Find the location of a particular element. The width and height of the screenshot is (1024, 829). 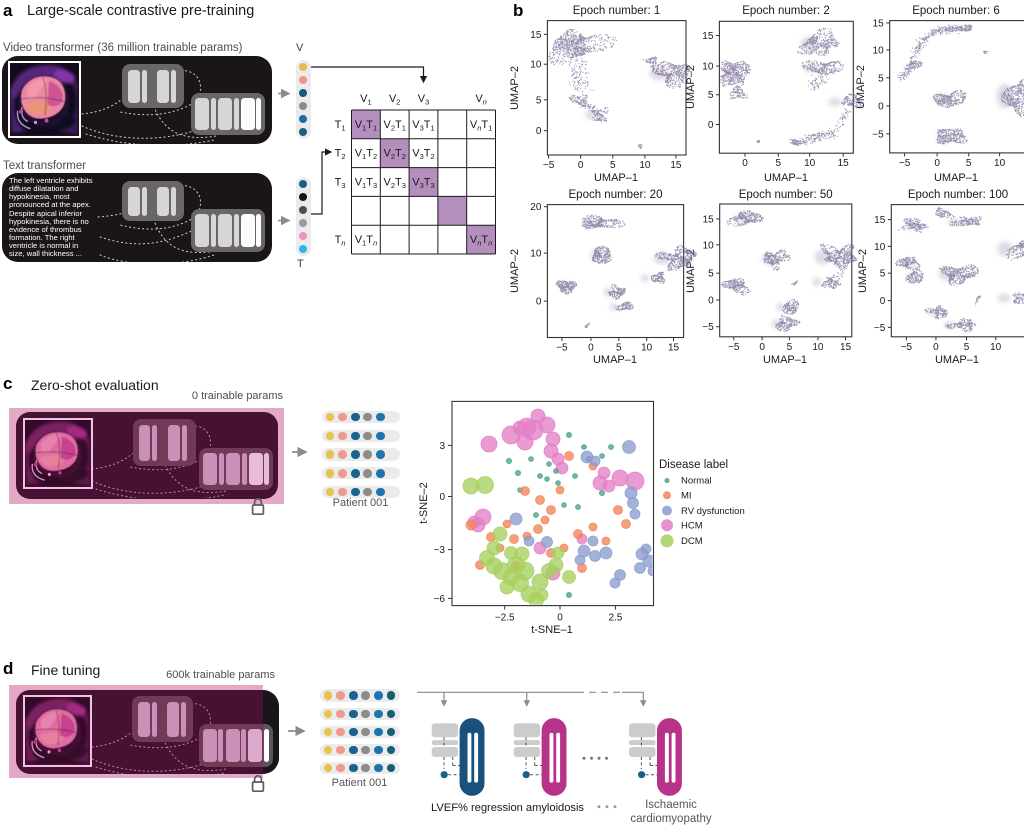

svg-text: Vn is located at coordinates (481, 100).